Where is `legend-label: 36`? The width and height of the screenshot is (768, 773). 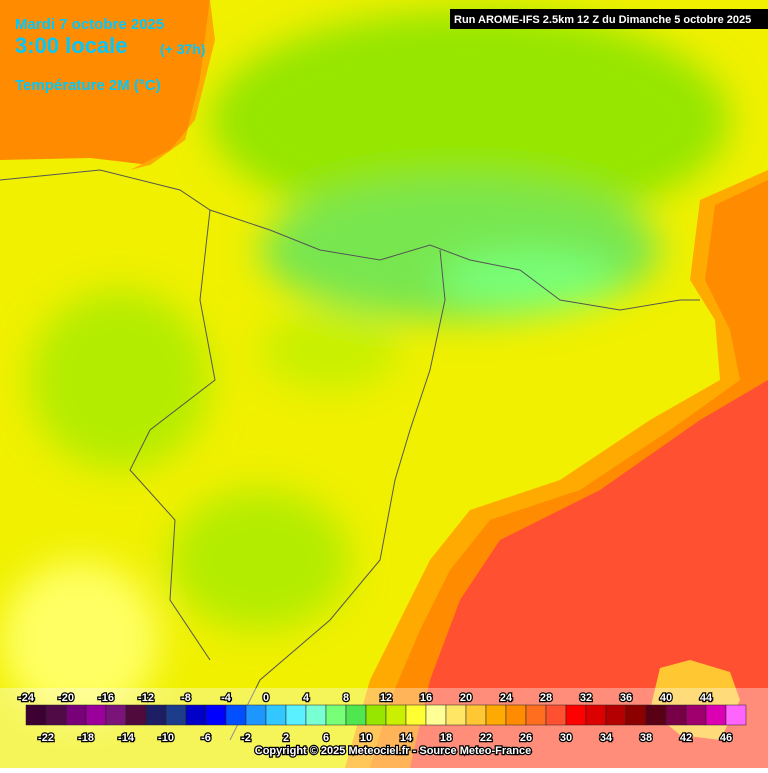
legend-label: 36 is located at coordinates (626, 698).